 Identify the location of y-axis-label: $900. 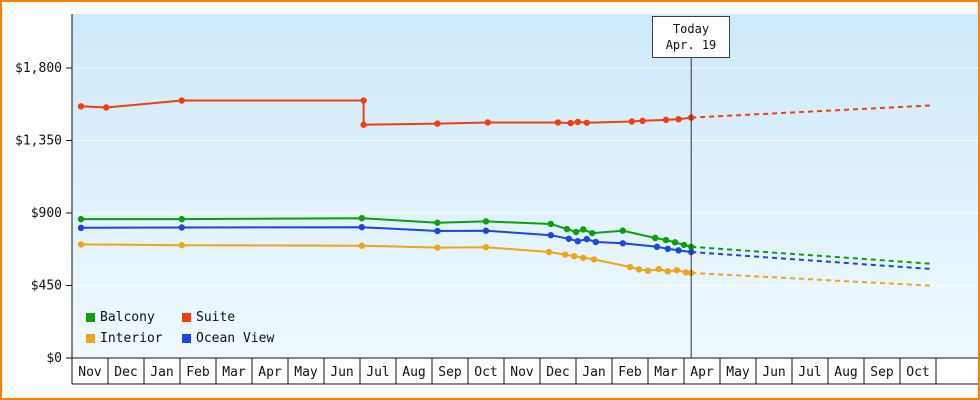
(46, 213).